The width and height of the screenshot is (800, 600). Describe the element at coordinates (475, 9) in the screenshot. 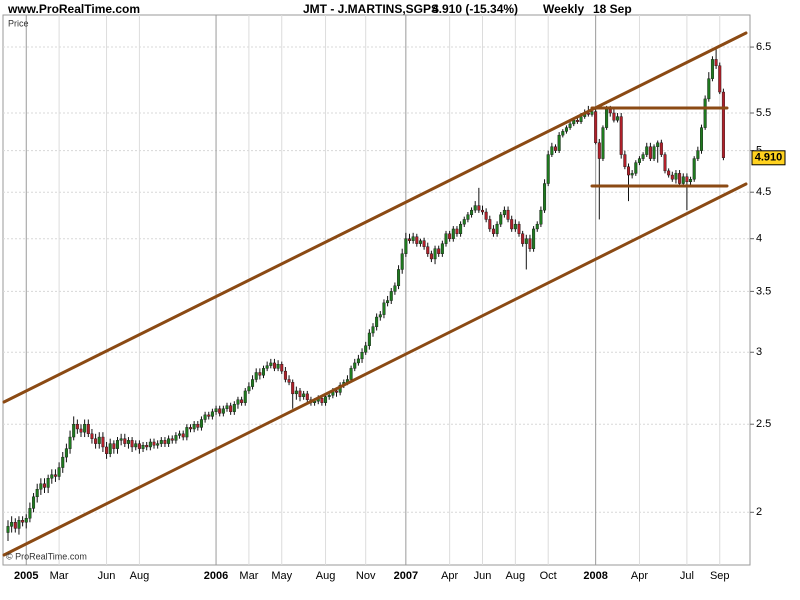

I see `change-label: 4.910 (-15.34%)` at that location.